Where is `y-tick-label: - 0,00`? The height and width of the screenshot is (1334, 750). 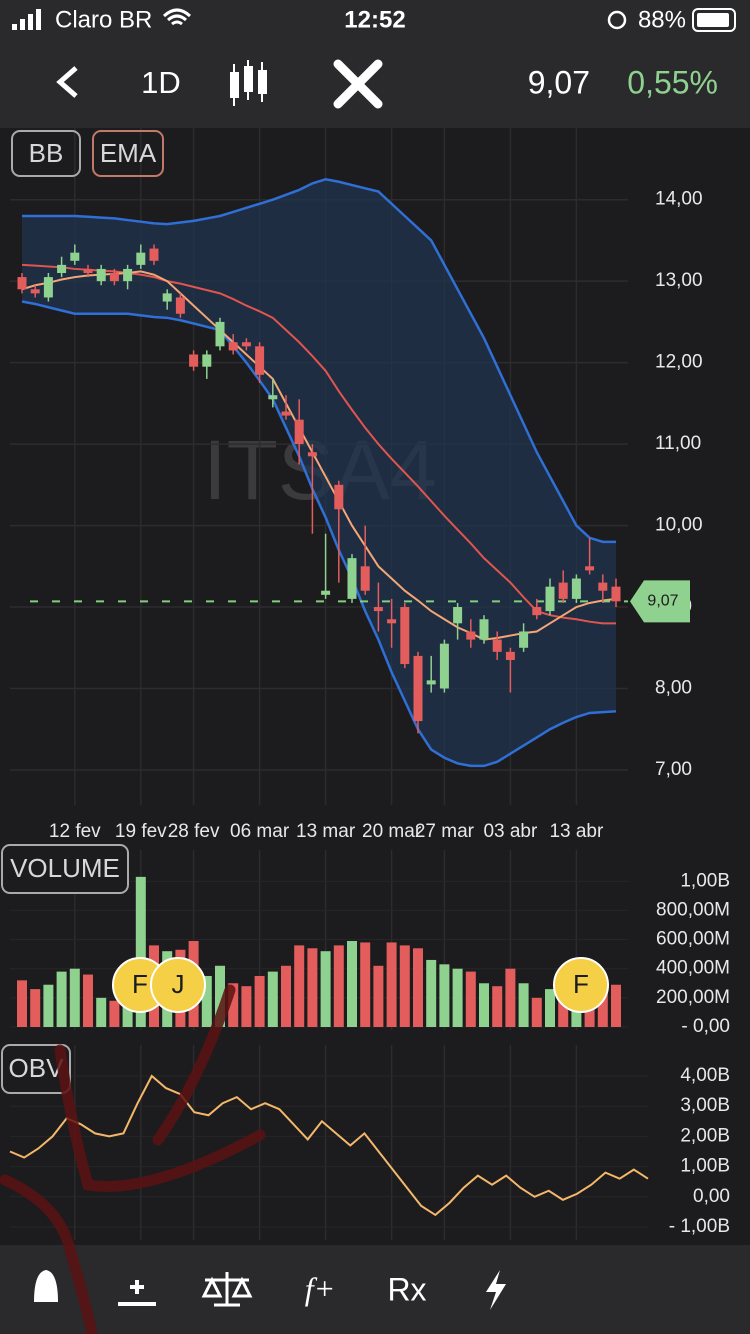 y-tick-label: - 0,00 is located at coordinates (705, 1026).